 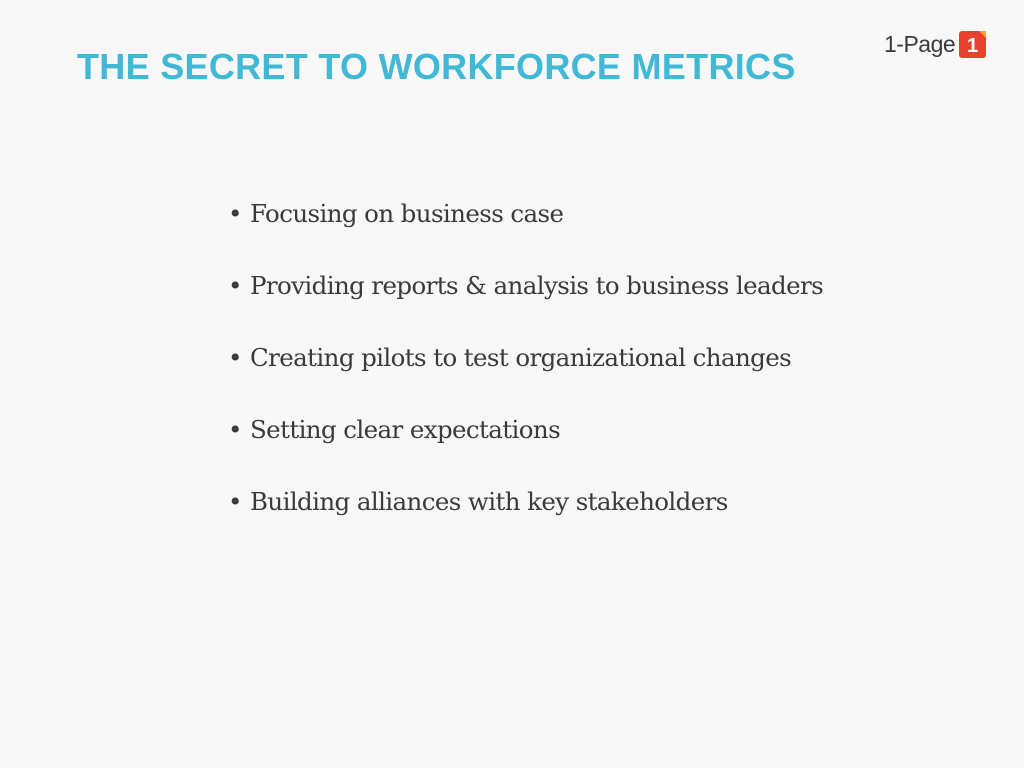 What do you see at coordinates (436, 66) in the screenshot?
I see `slide-title: THE SECRET TO WORKFORCE METRICS` at bounding box center [436, 66].